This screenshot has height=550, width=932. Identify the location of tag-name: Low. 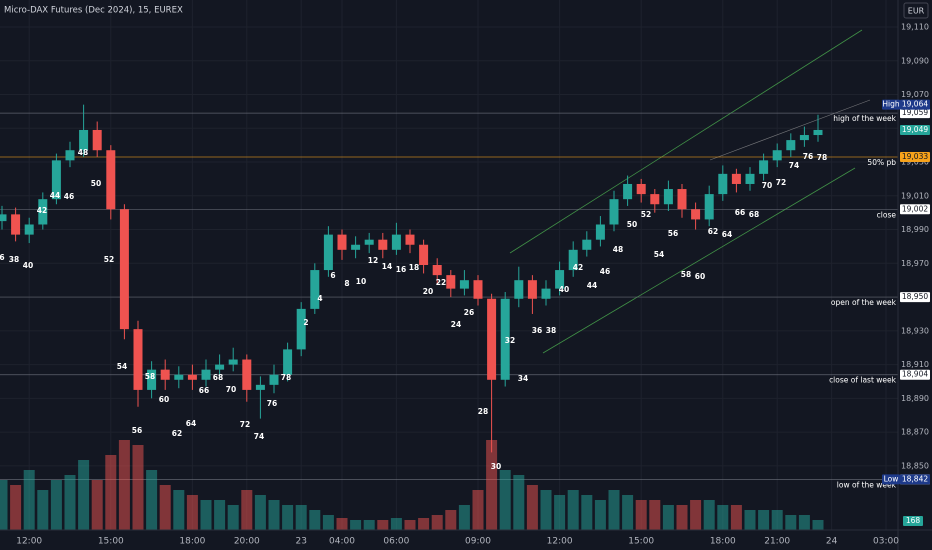
(891, 478).